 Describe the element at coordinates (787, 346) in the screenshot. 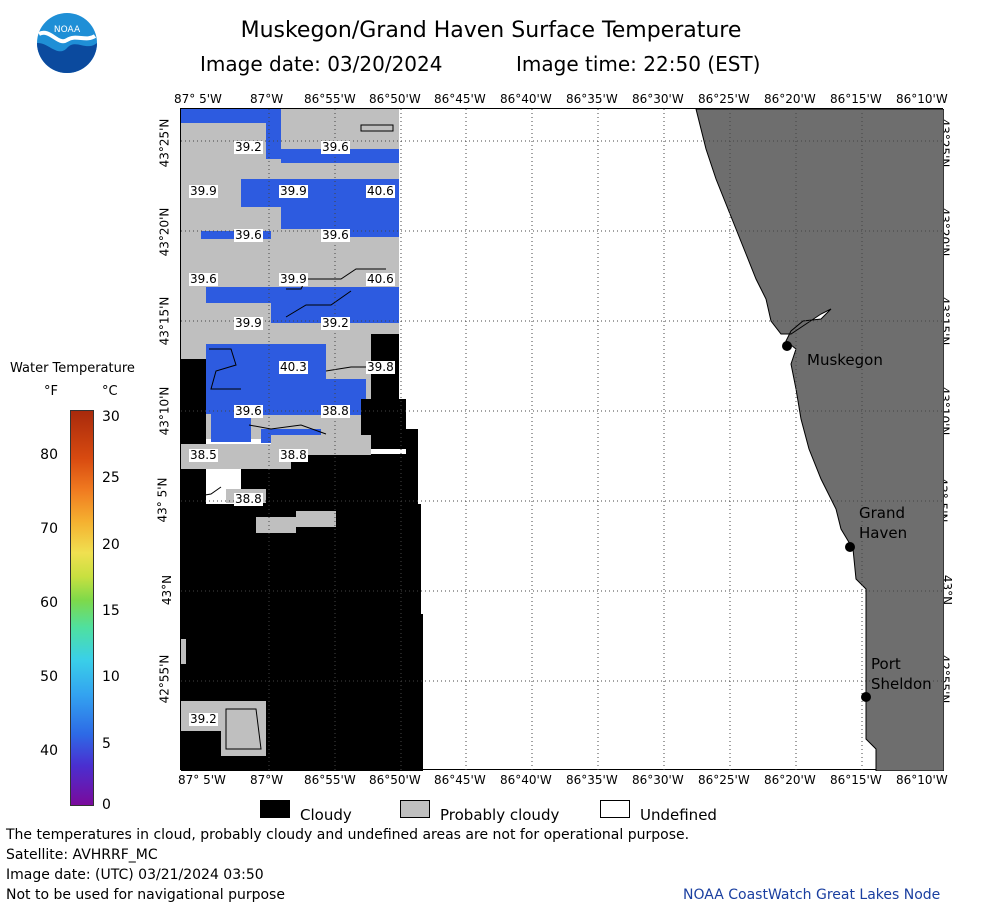

I see `city-marker-muskegon` at that location.